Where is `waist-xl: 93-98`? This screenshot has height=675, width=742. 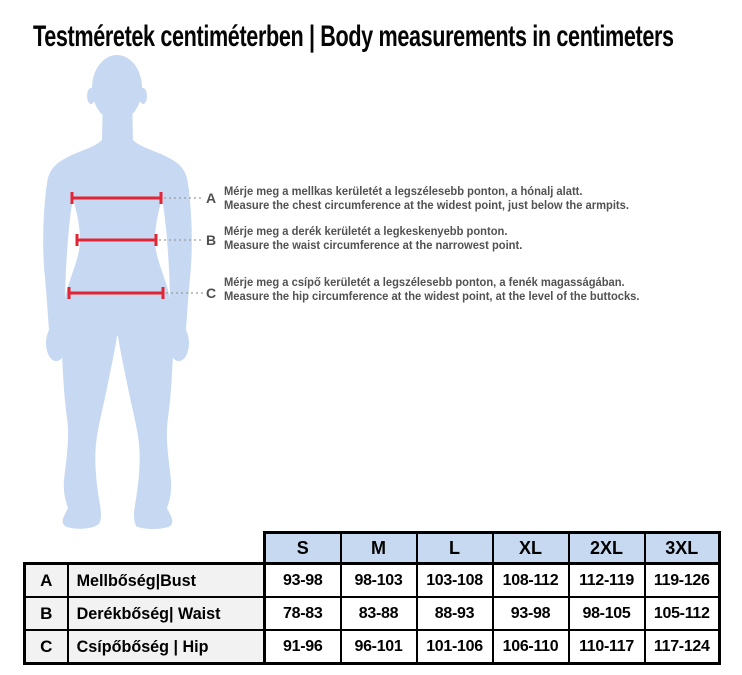
waist-xl: 93-98 is located at coordinates (530, 613).